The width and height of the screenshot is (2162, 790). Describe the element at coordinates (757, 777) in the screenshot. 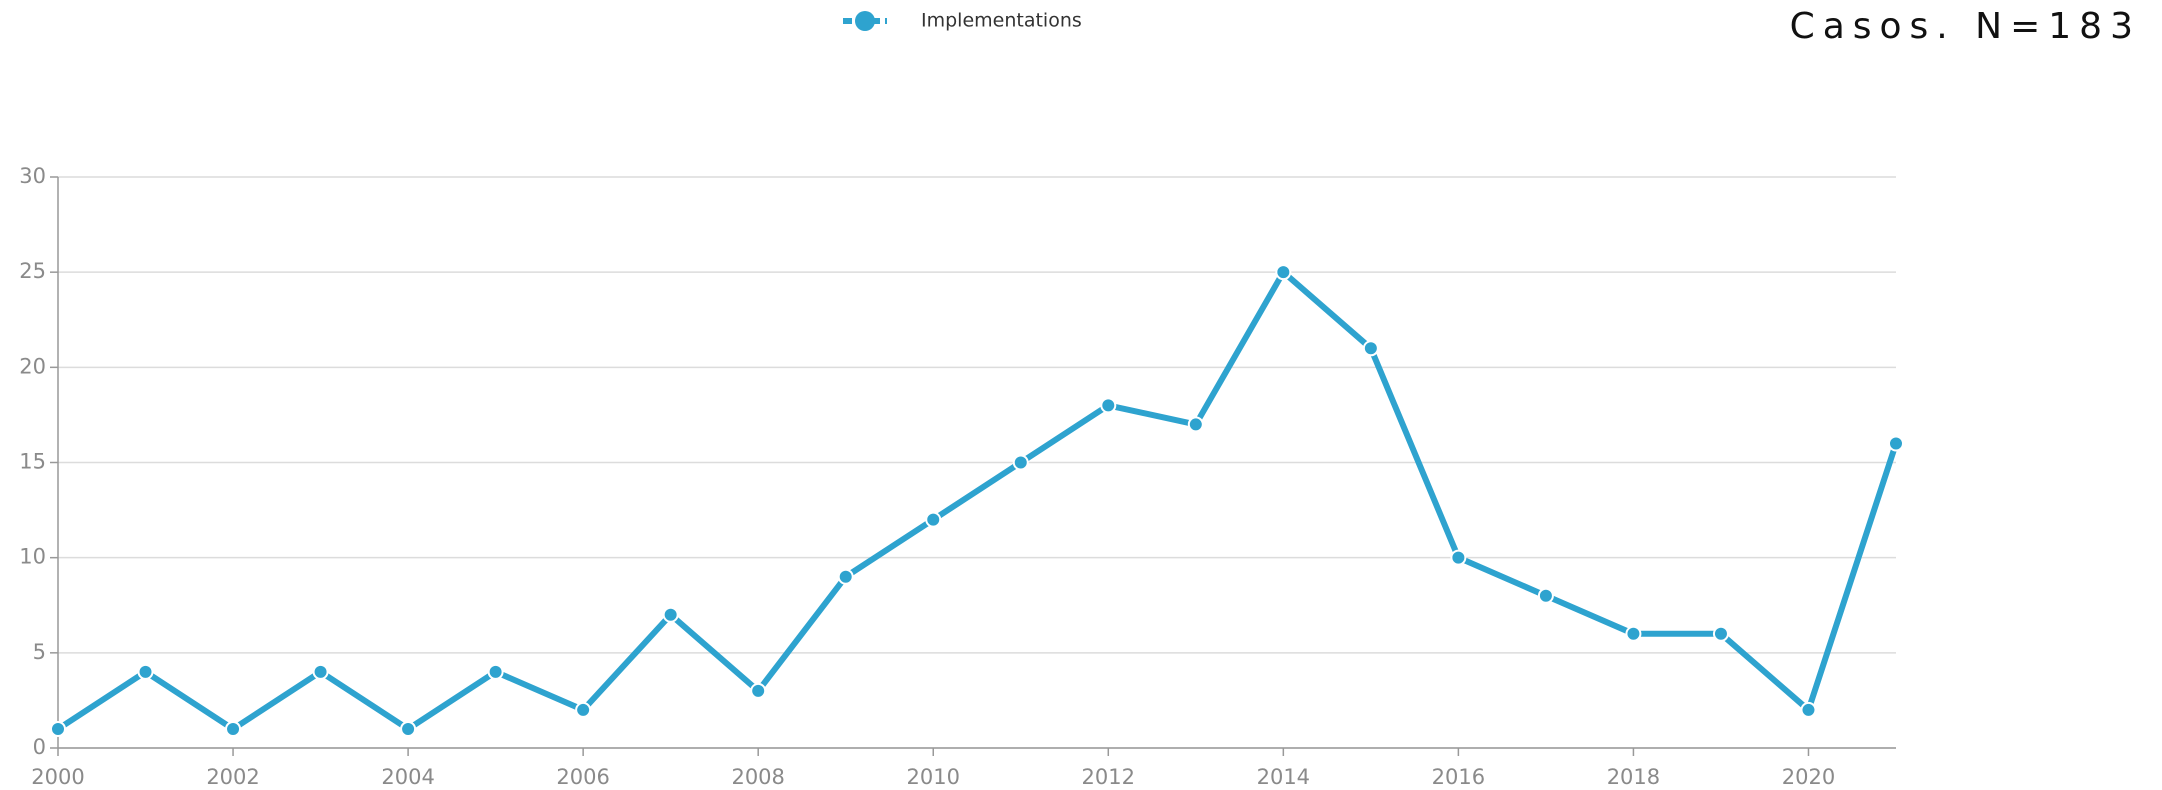

I see `x-tick-label: 2008` at that location.